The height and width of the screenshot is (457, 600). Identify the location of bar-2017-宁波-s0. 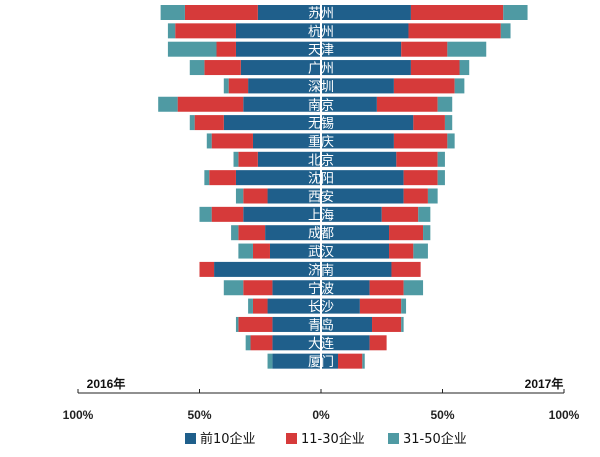
(345, 288).